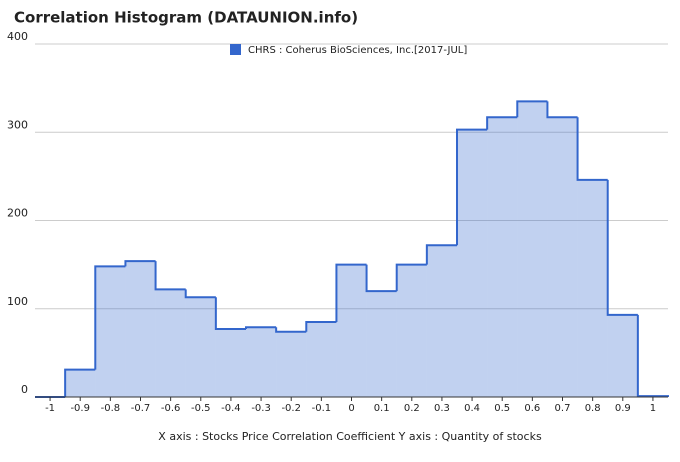 The image size is (680, 462). I want to click on y-tick-label: 400, so click(17, 36).